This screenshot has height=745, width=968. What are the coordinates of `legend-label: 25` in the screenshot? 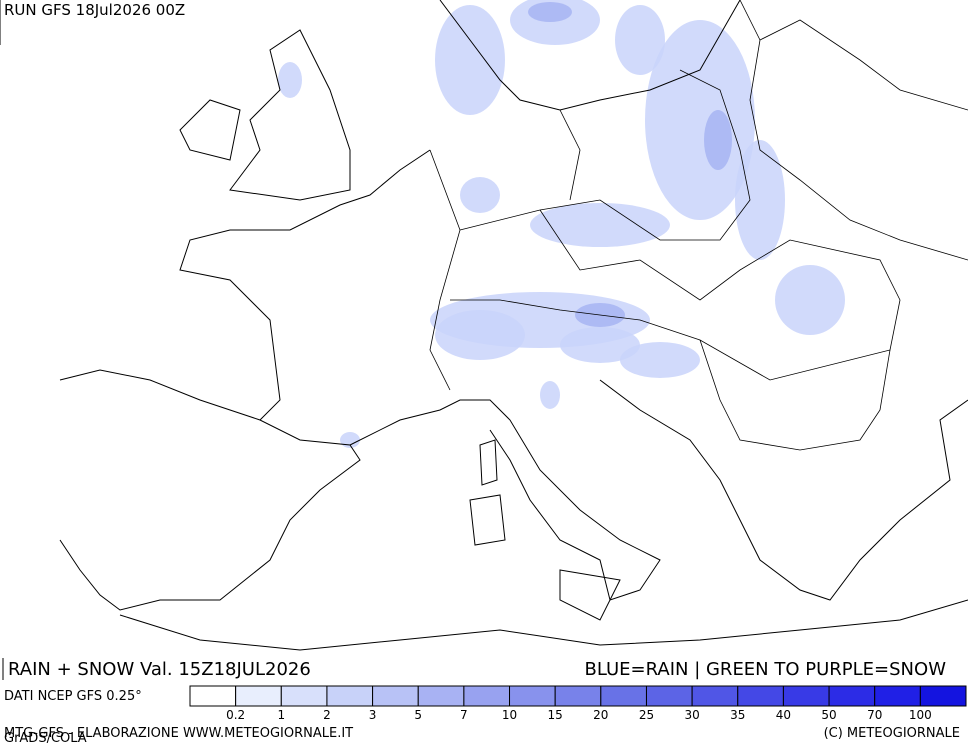 It's located at (646, 715).